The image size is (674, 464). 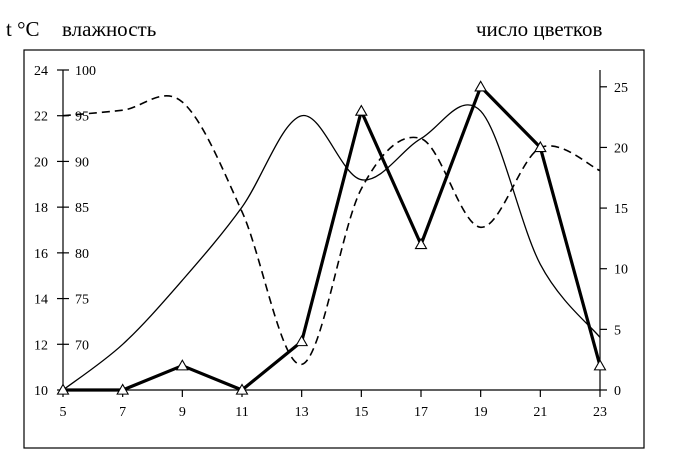 I want to click on humidity-ticks: 70 75 80 85 90 95 100, so click(x=79, y=208).